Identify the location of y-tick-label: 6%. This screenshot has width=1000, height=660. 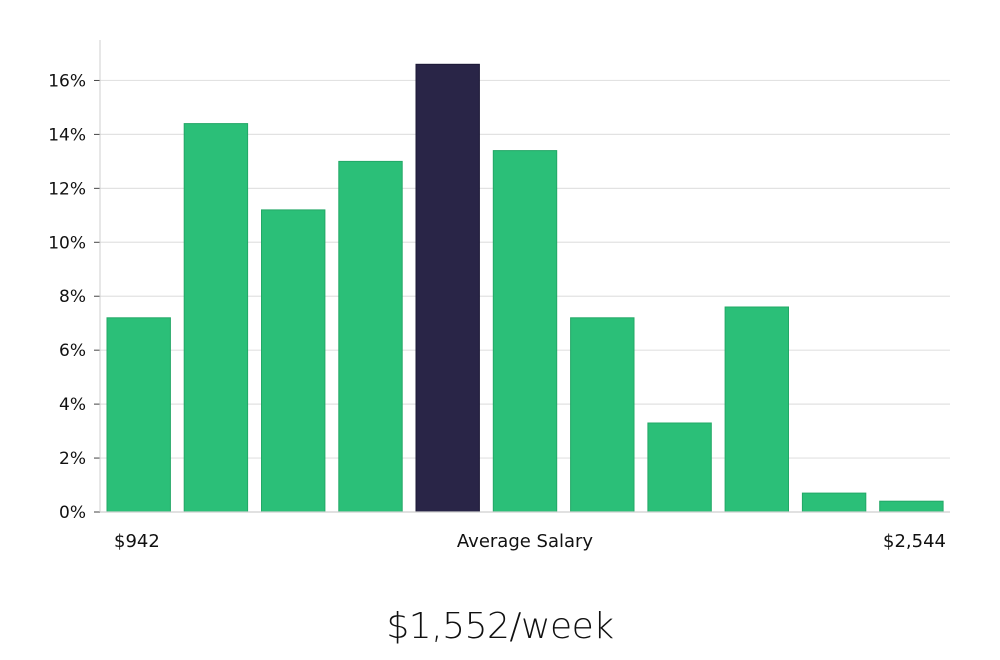
(72, 351).